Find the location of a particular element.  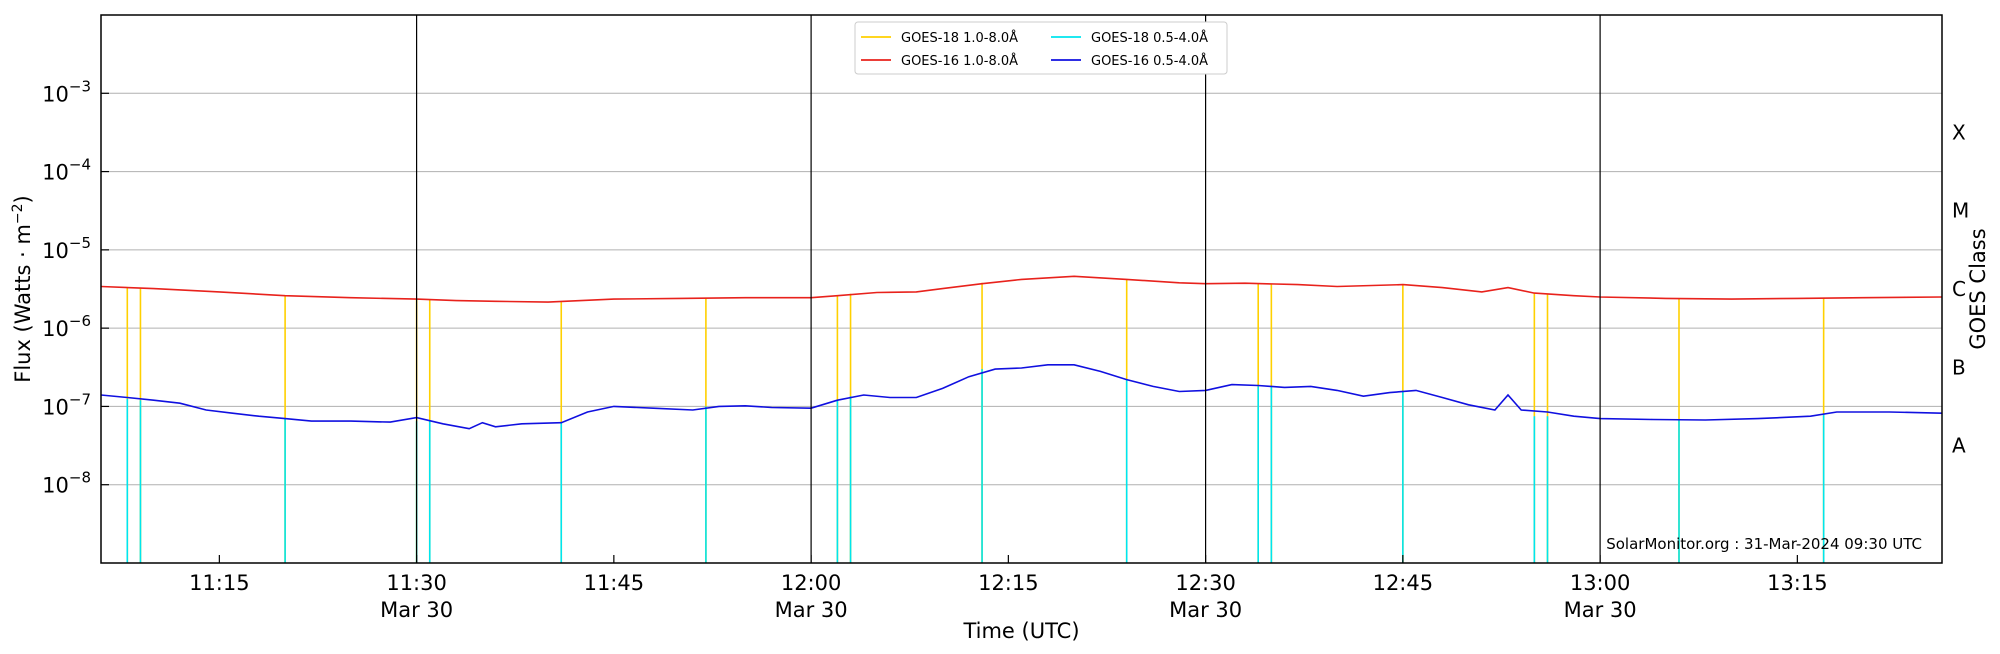

goes-class-label: M is located at coordinates (1960, 211).